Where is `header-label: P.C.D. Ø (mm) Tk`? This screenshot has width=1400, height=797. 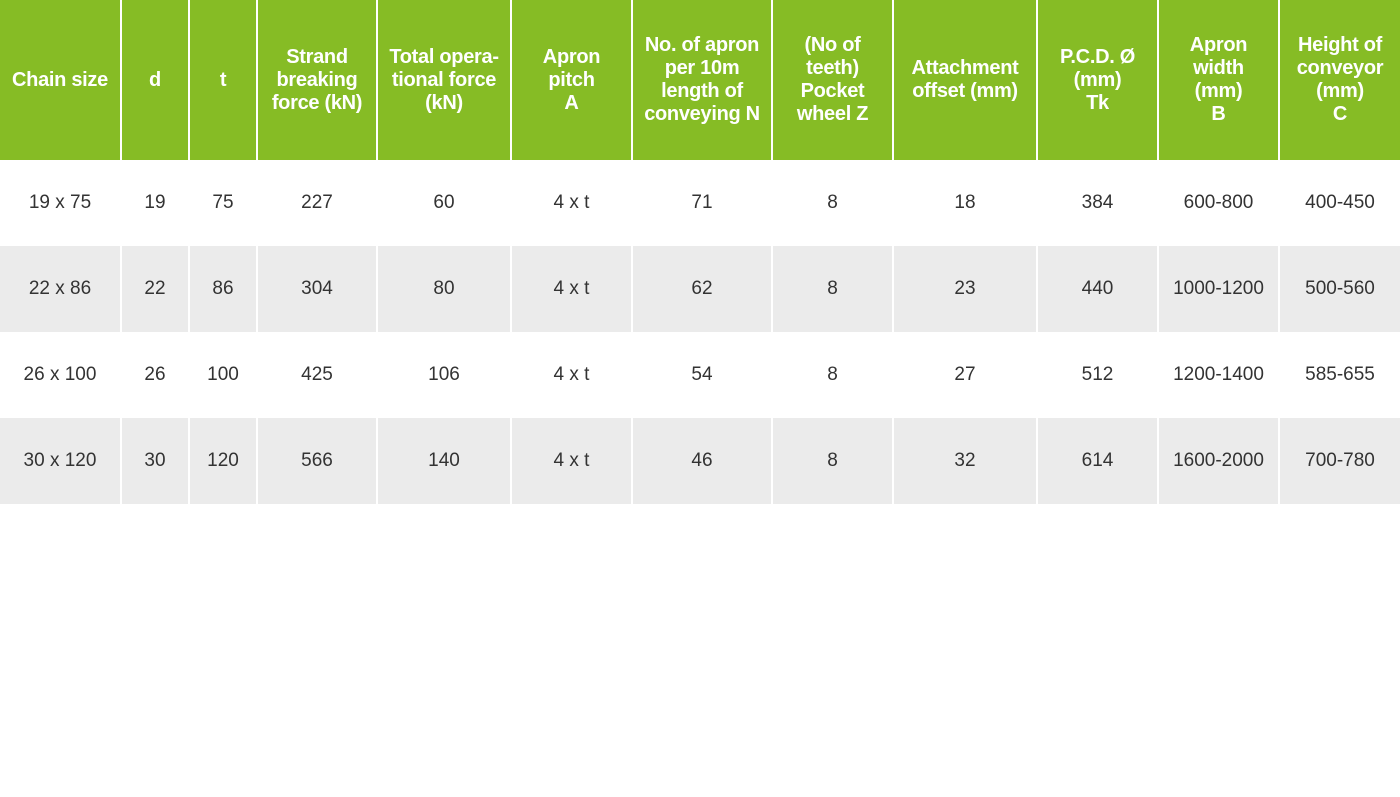
header-label: P.C.D. Ø (mm) Tk is located at coordinates (1097, 79).